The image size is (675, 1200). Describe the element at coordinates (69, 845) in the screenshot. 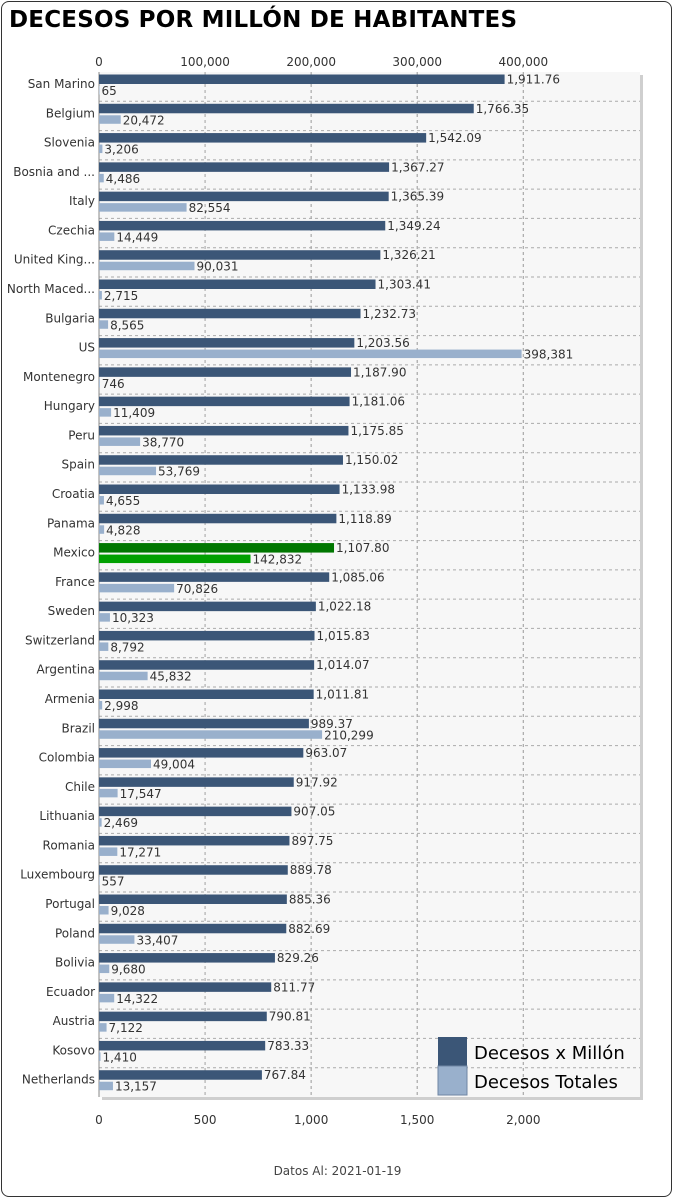

I see `category-label: Romania` at that location.